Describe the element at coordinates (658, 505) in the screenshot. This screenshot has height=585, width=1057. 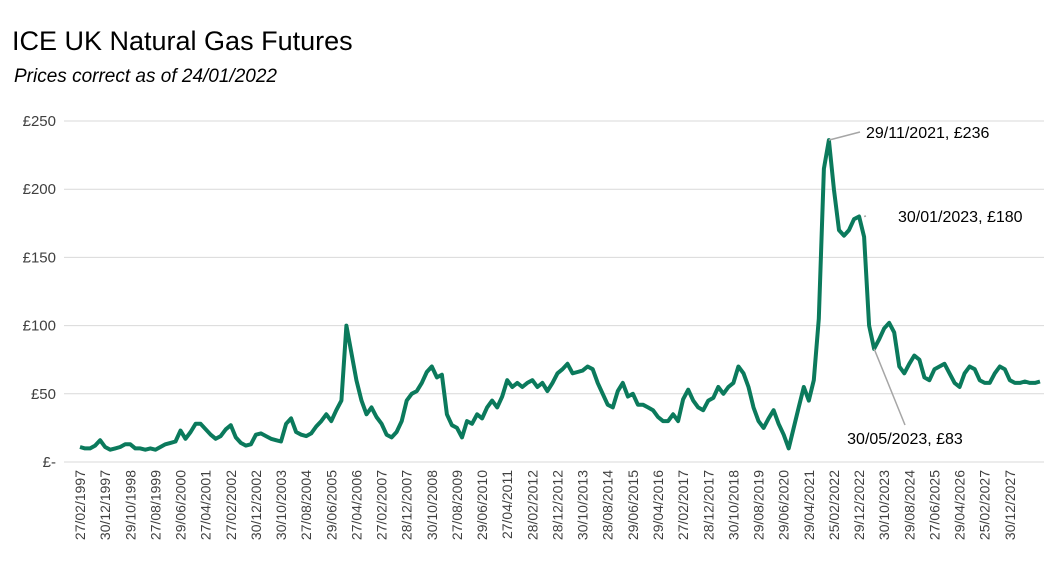
I see `x-tick-label: 29/04/2016` at that location.